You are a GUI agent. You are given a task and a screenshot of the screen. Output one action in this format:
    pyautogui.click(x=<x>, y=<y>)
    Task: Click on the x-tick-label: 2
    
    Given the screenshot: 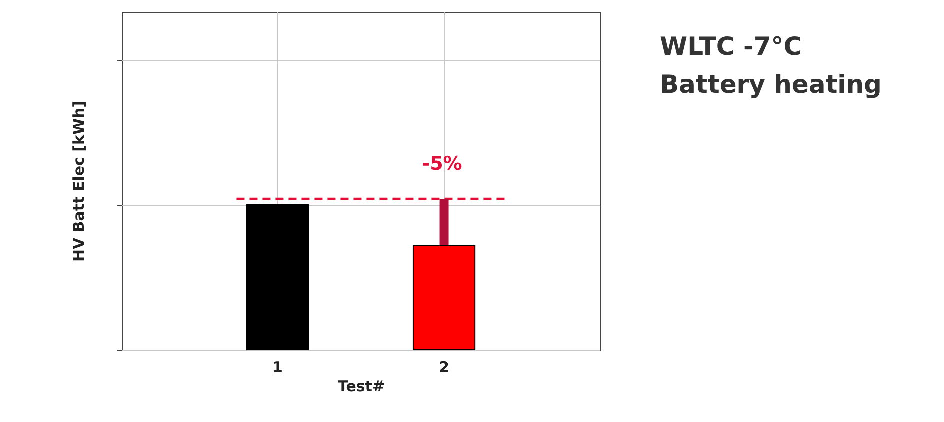 What is the action you would take?
    pyautogui.click(x=444, y=367)
    